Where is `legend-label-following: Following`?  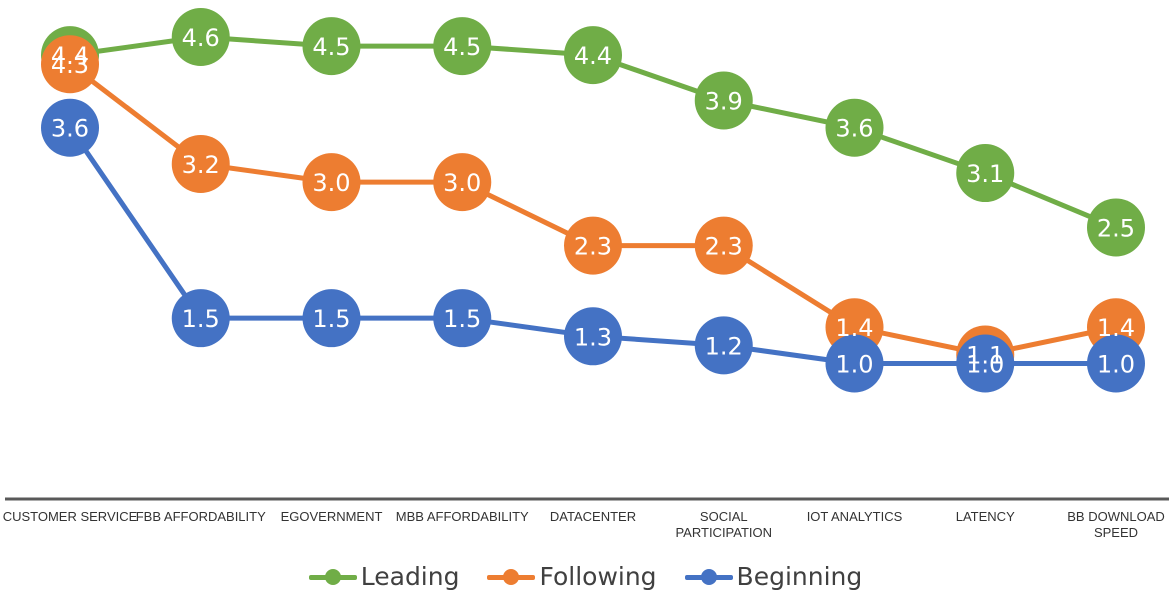 legend-label-following: Following is located at coordinates (598, 576).